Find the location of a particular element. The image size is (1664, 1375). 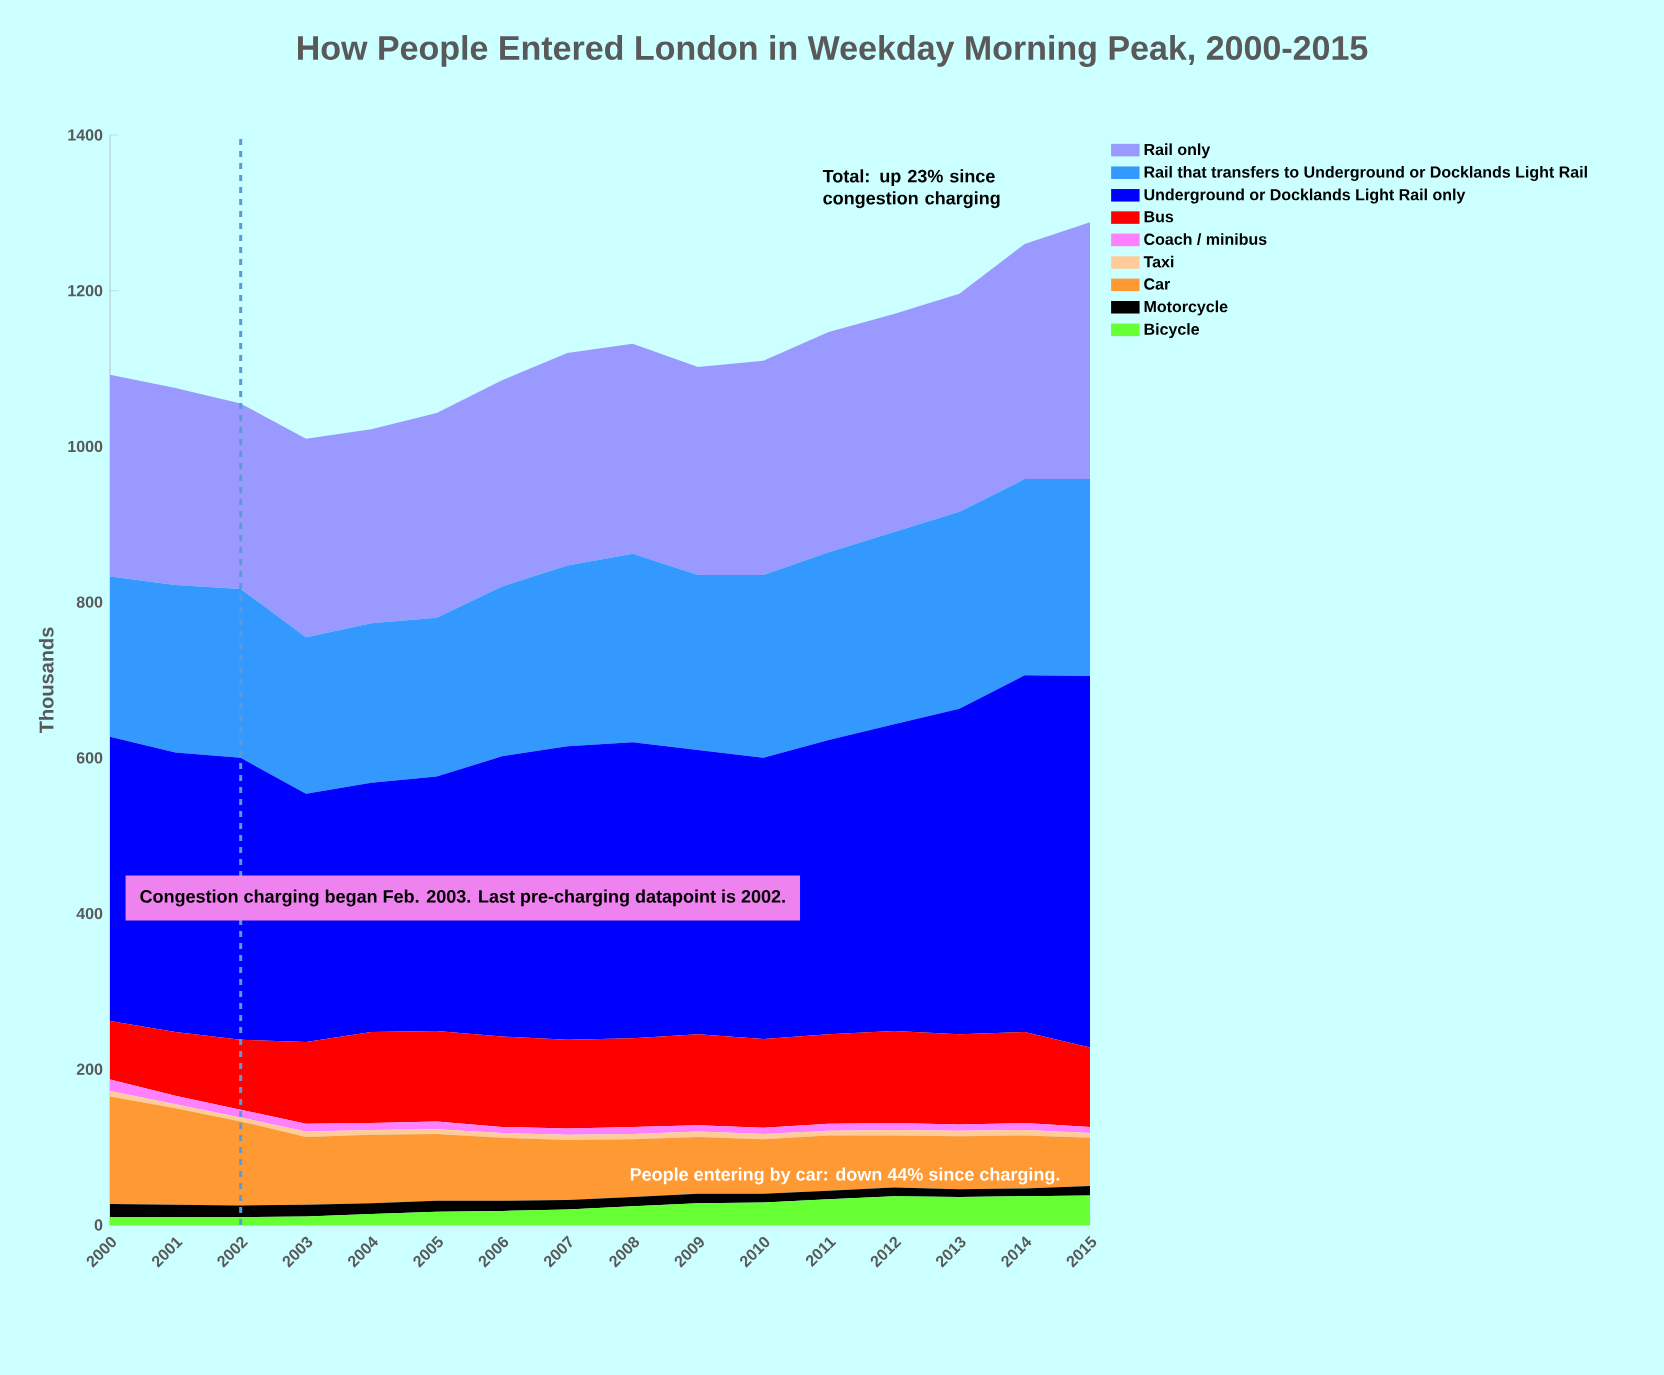

annotation: People entering by car: down 44% since charging. is located at coordinates (845, 1176).